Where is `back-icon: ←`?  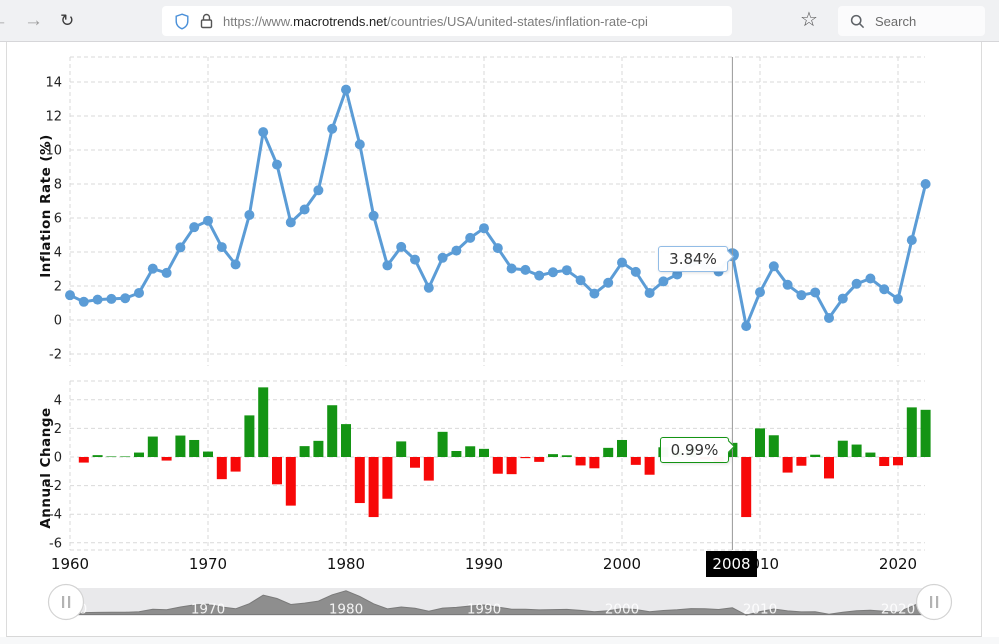 back-icon: ← is located at coordinates (4, 21).